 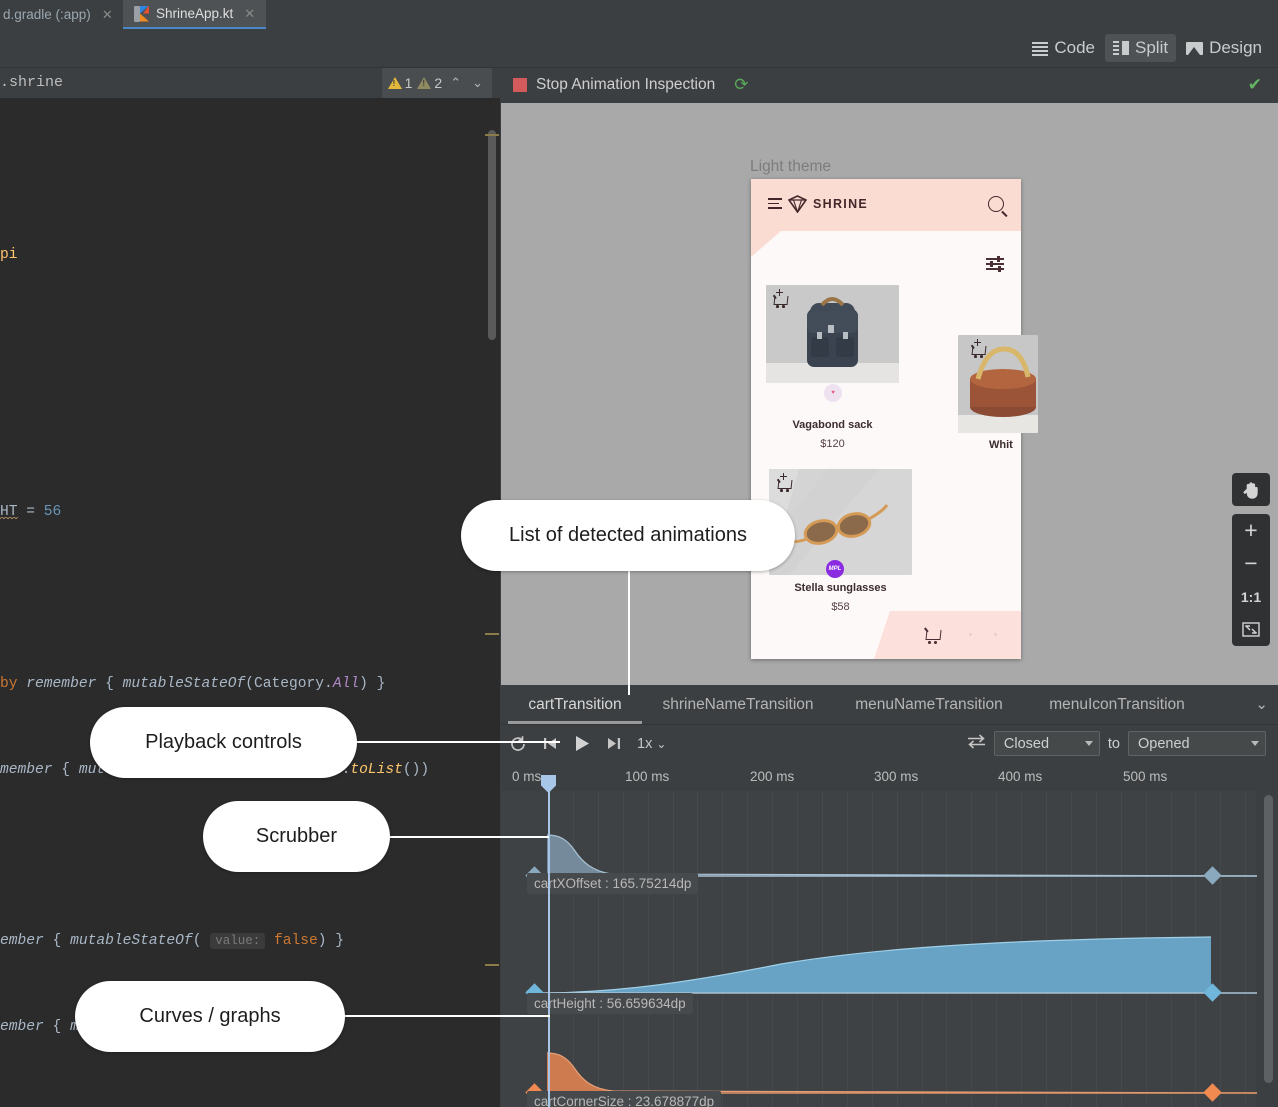 What do you see at coordinates (613, 743) in the screenshot?
I see `skip-to-end-icon` at bounding box center [613, 743].